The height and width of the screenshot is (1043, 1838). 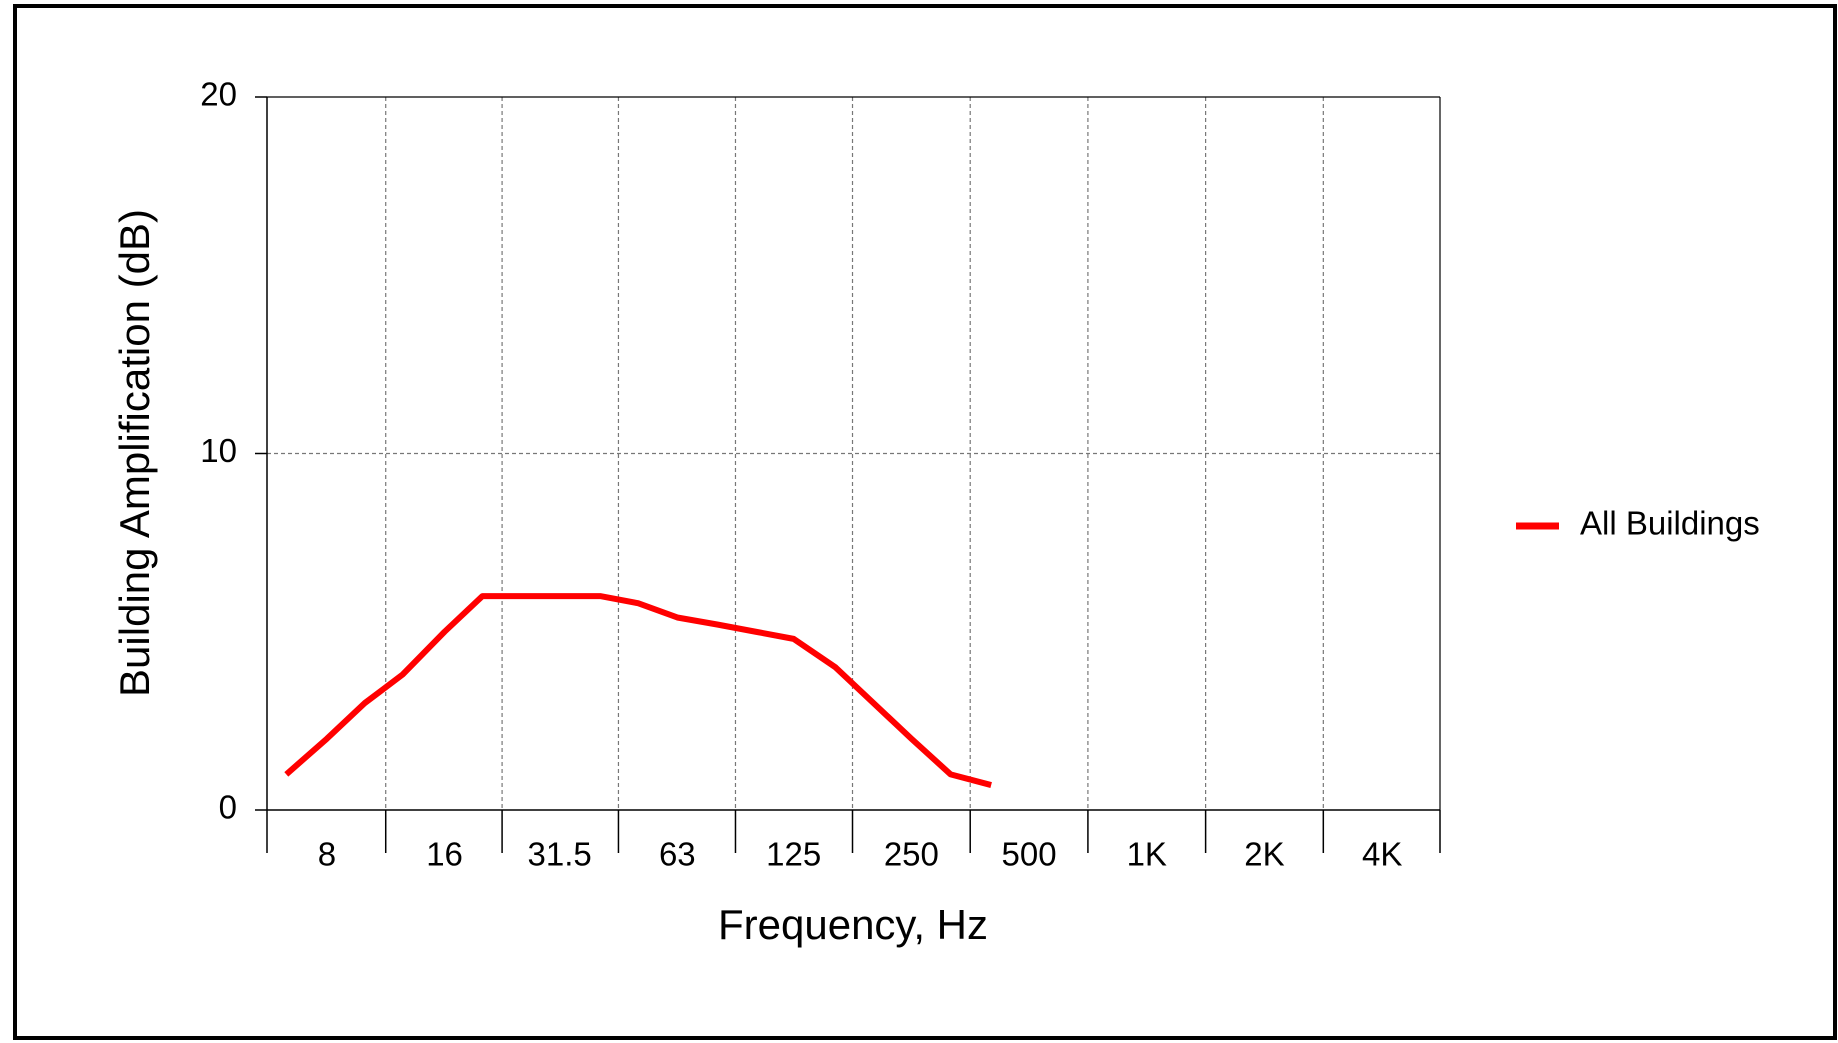 I want to click on legend-label: All Buildings, so click(x=1670, y=523).